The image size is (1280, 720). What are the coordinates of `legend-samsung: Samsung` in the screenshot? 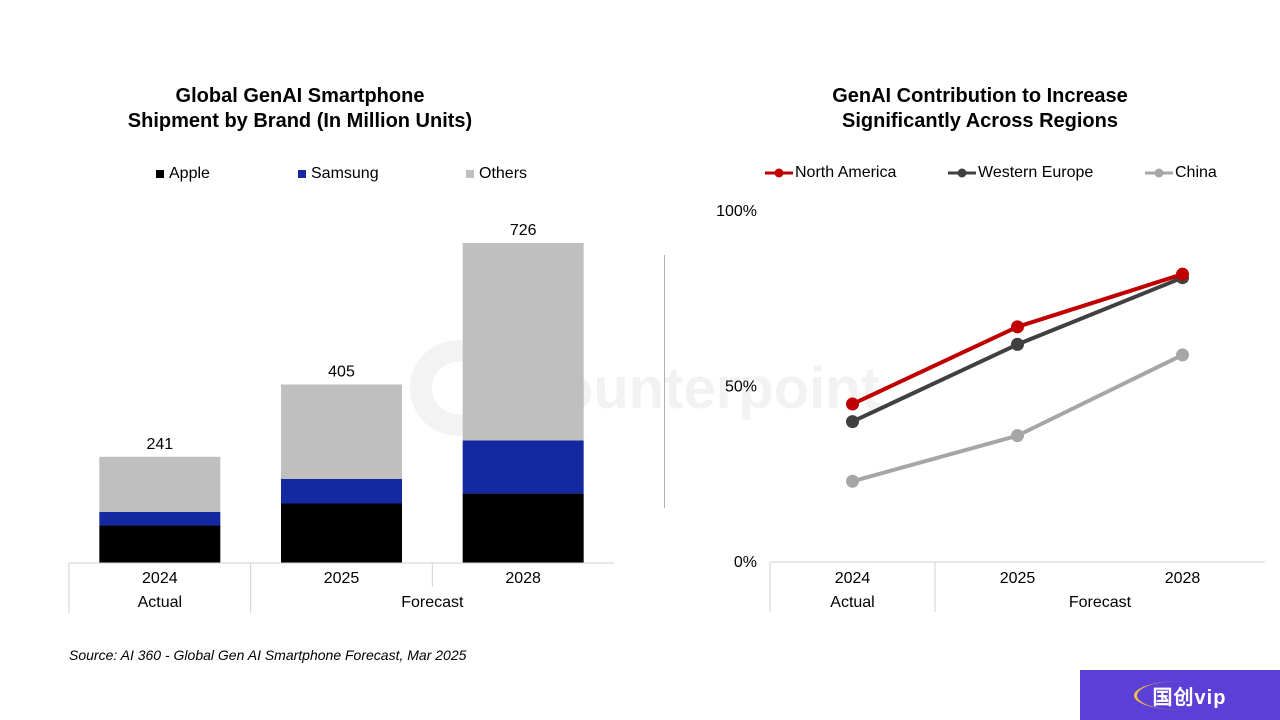 It's located at (338, 174).